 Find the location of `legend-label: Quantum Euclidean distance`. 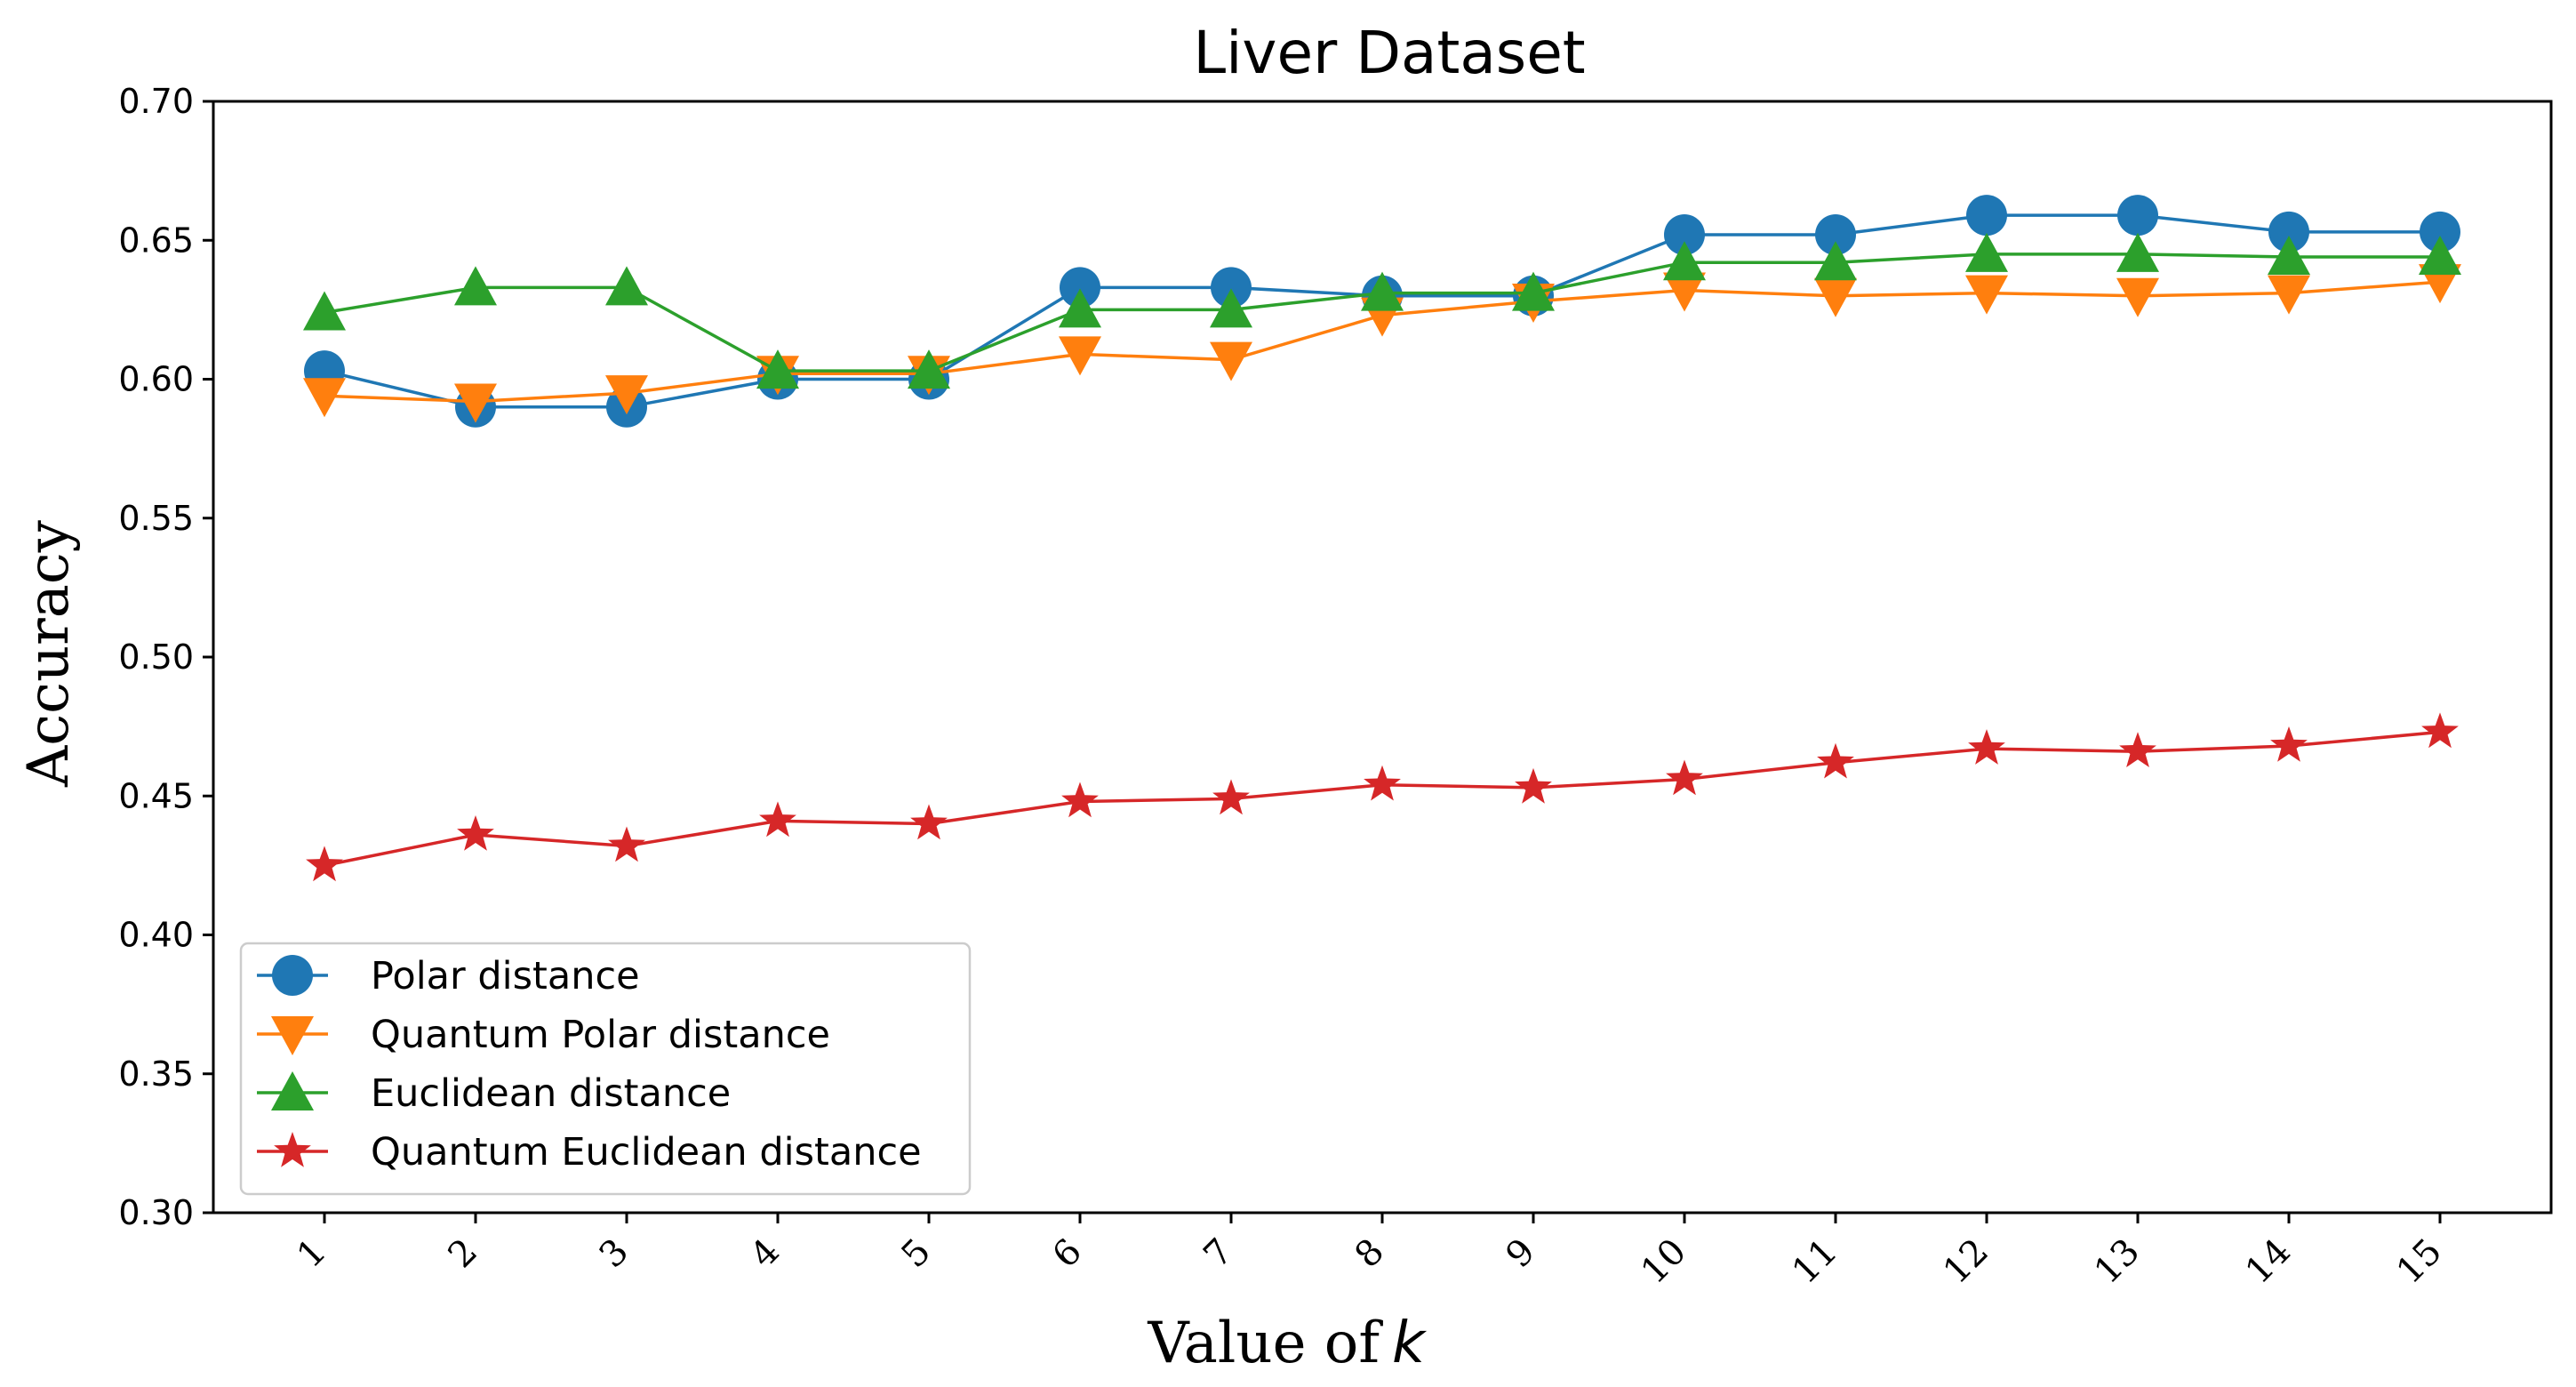

legend-label: Quantum Euclidean distance is located at coordinates (646, 1152).